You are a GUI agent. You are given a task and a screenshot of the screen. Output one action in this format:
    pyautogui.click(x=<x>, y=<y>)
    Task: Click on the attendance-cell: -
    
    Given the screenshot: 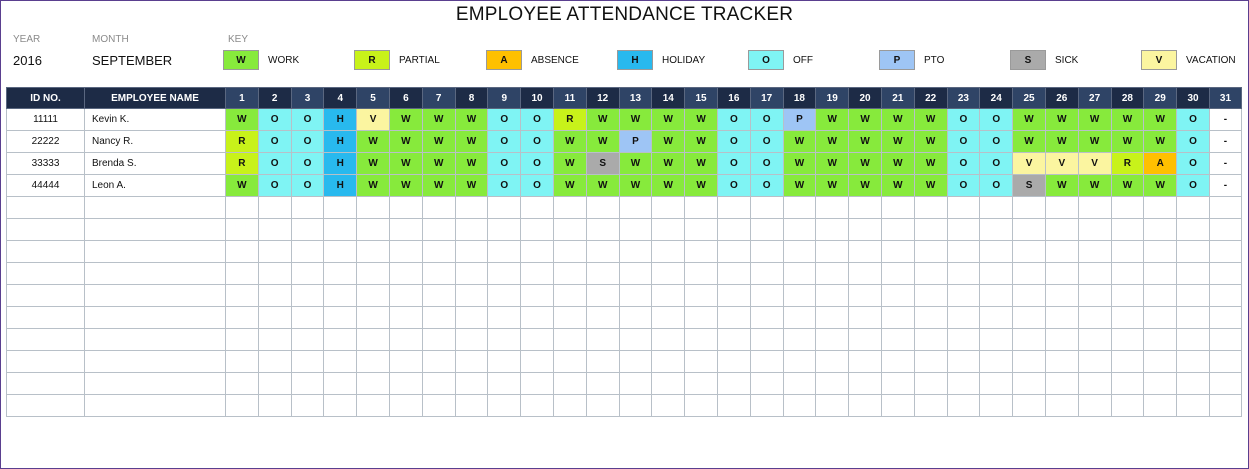 What is the action you would take?
    pyautogui.click(x=1225, y=119)
    